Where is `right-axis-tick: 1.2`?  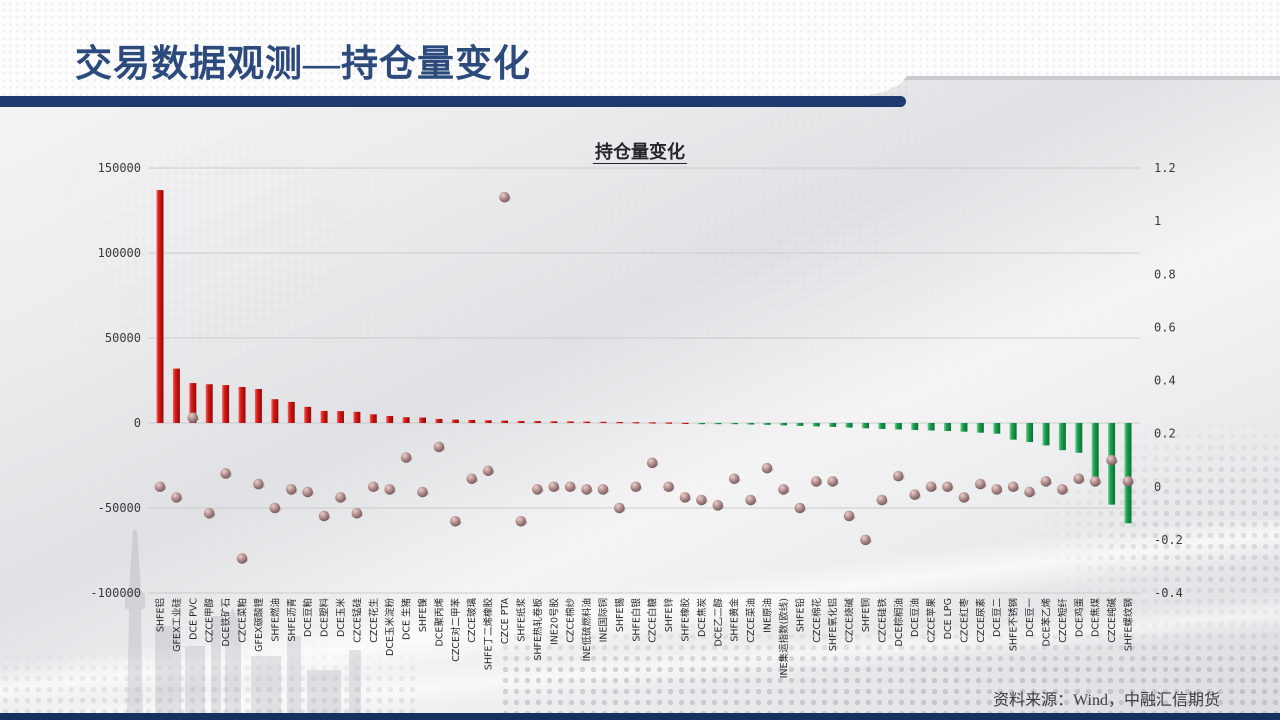
right-axis-tick: 1.2 is located at coordinates (1165, 168).